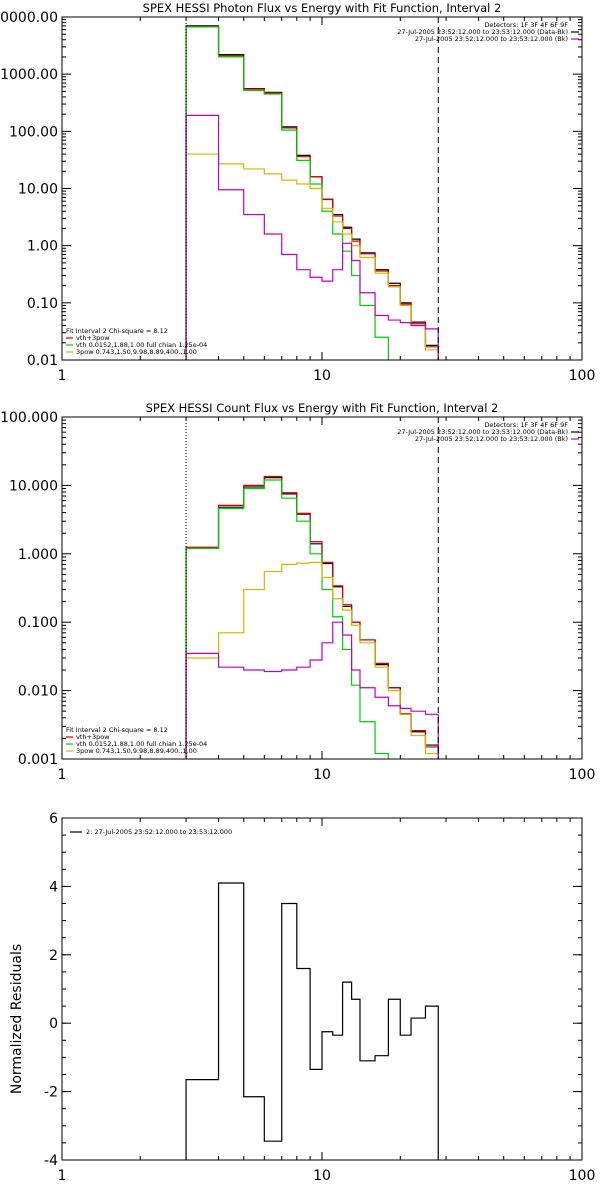 This screenshot has height=1200, width=600. What do you see at coordinates (29, 418) in the screenshot?
I see `y-tick-label: 100.000` at bounding box center [29, 418].